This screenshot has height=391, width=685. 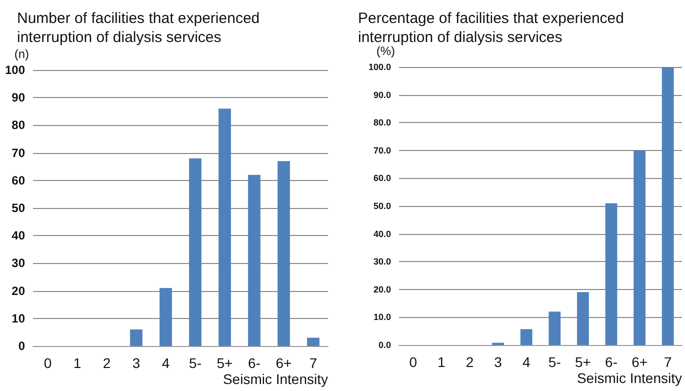 What do you see at coordinates (19, 153) in the screenshot?
I see `y-tick-label: 70` at bounding box center [19, 153].